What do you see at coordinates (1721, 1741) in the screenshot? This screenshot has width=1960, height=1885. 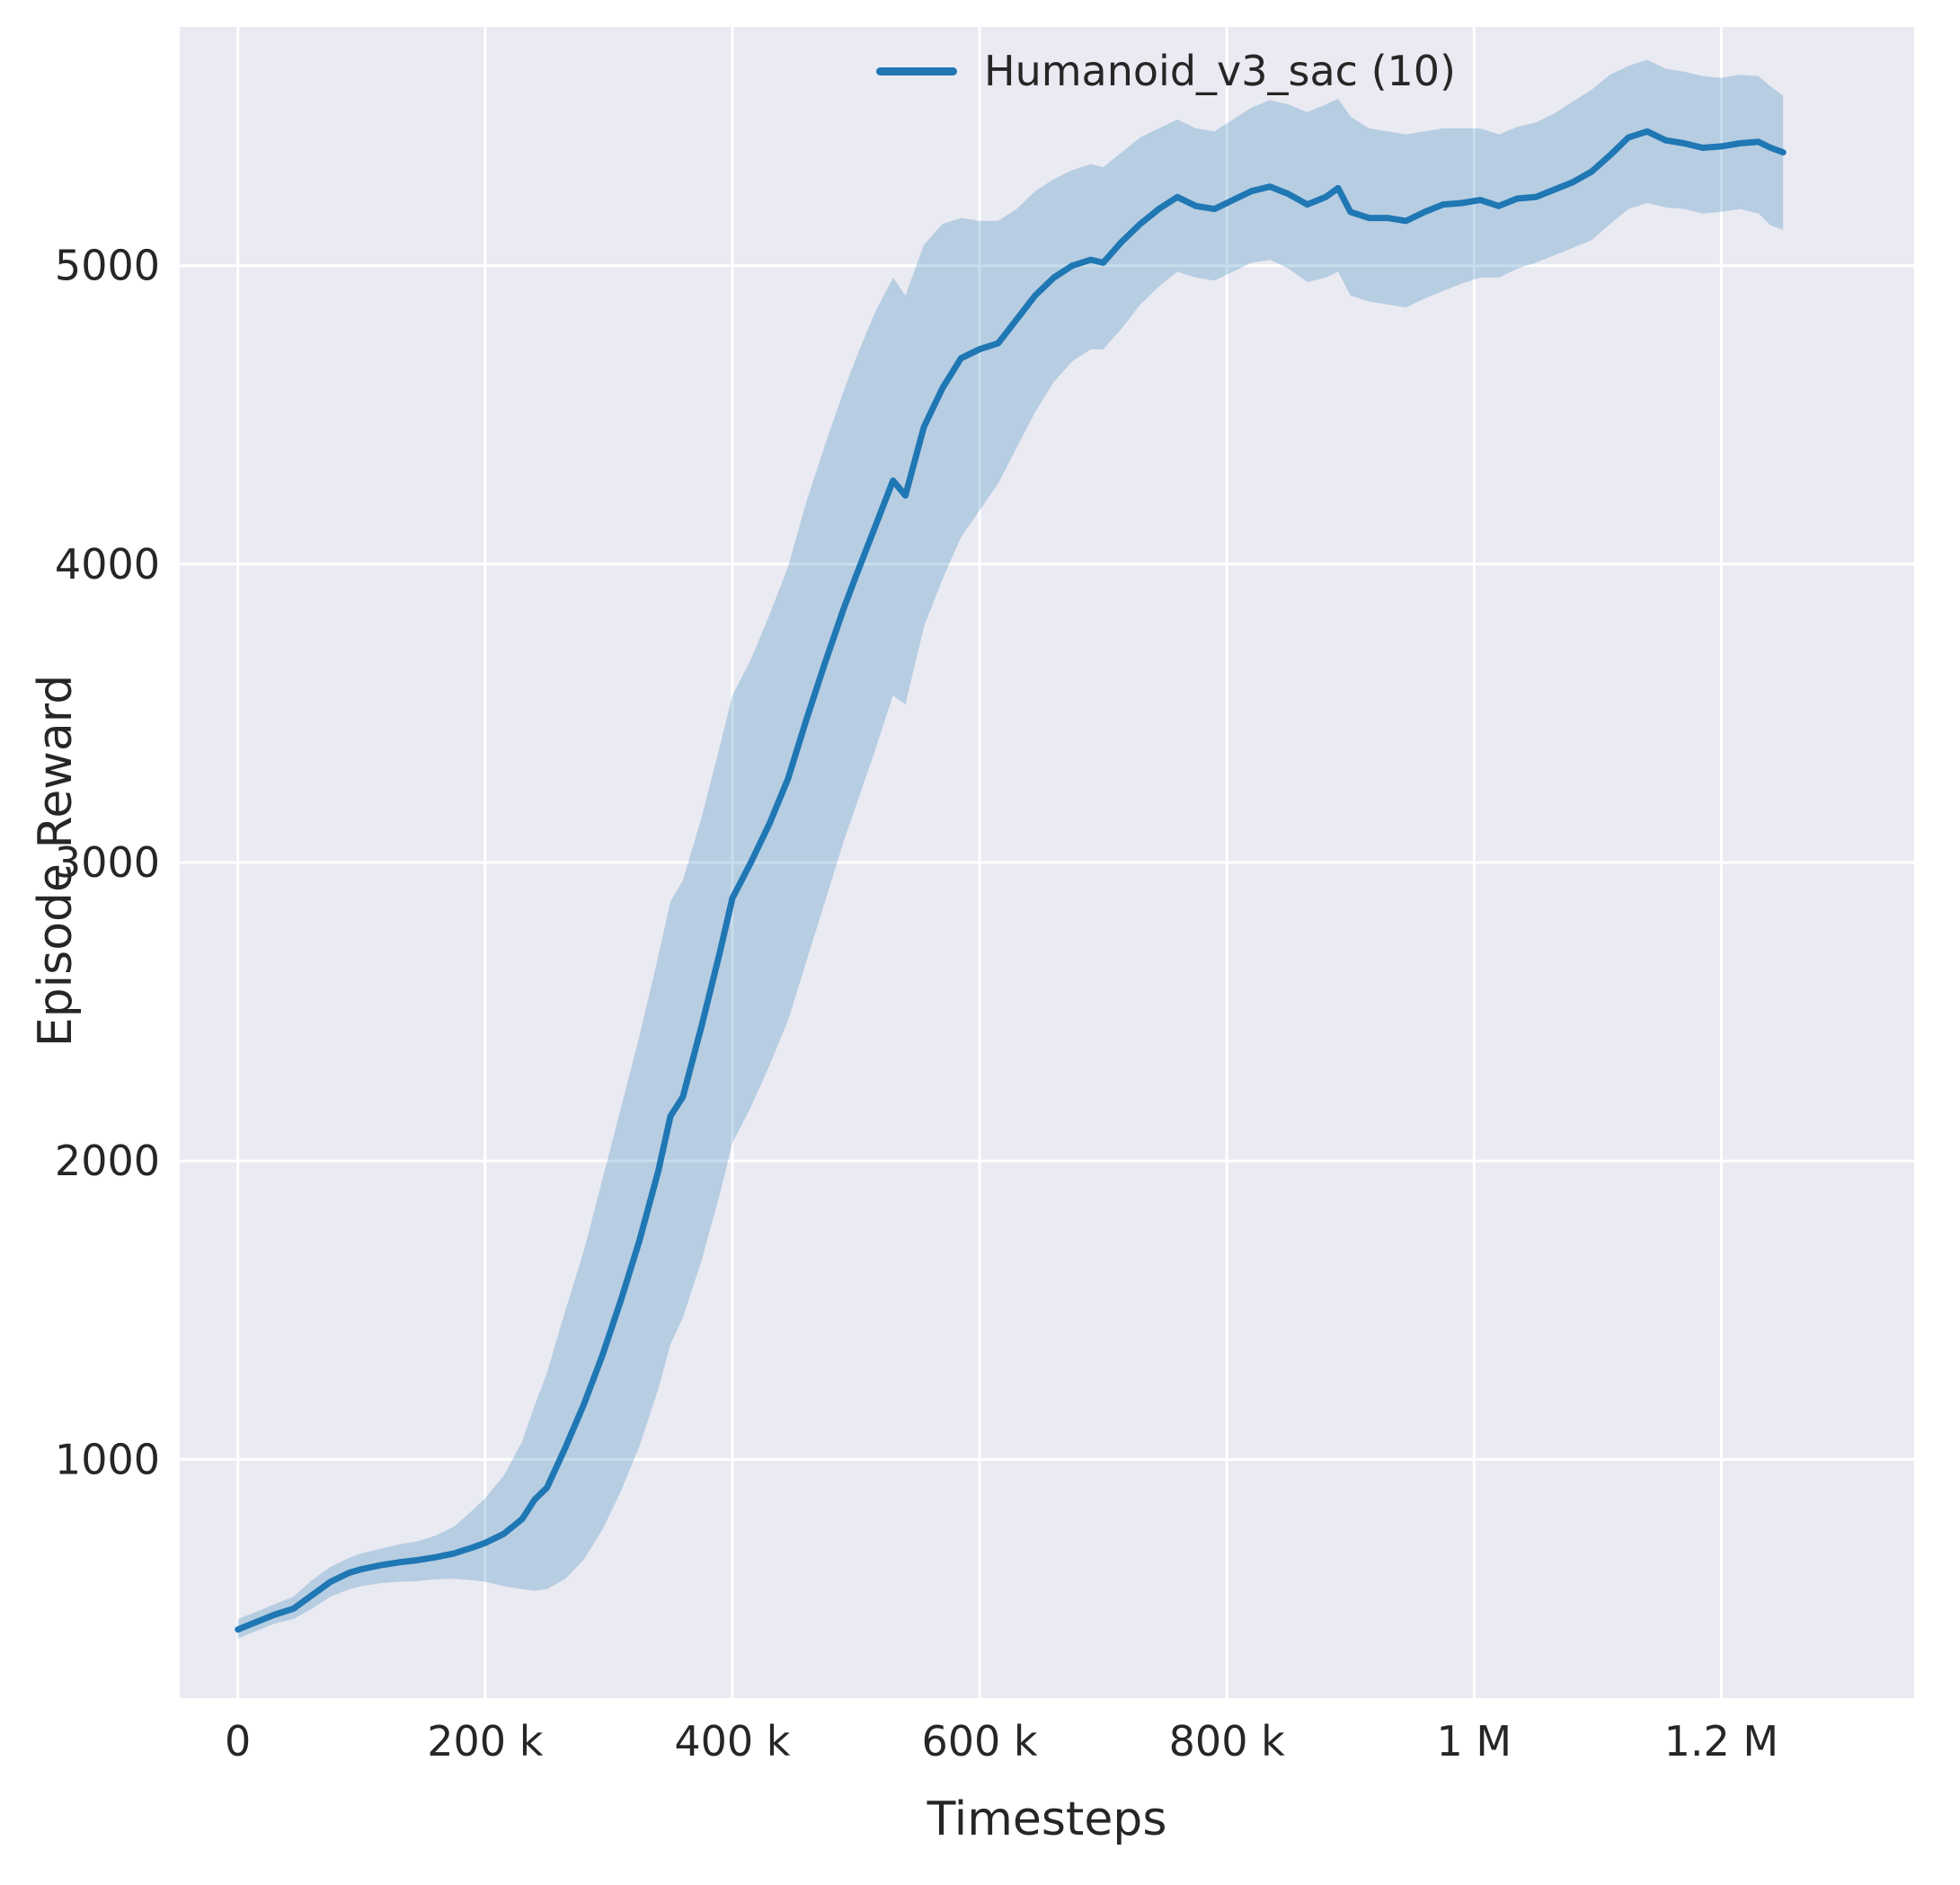 I see `x-tick-label: 1.2 M` at bounding box center [1721, 1741].